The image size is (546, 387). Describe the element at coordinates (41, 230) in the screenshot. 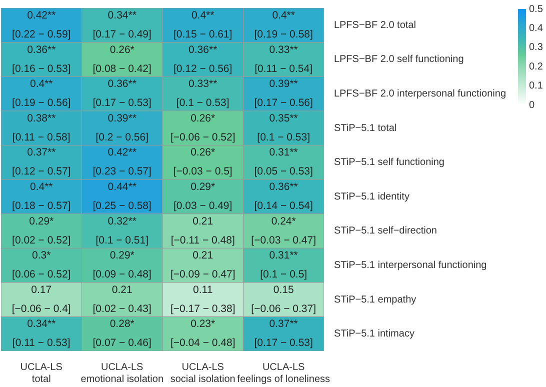

I see `data-label: 0.29* [0.02 − 0.52]` at that location.